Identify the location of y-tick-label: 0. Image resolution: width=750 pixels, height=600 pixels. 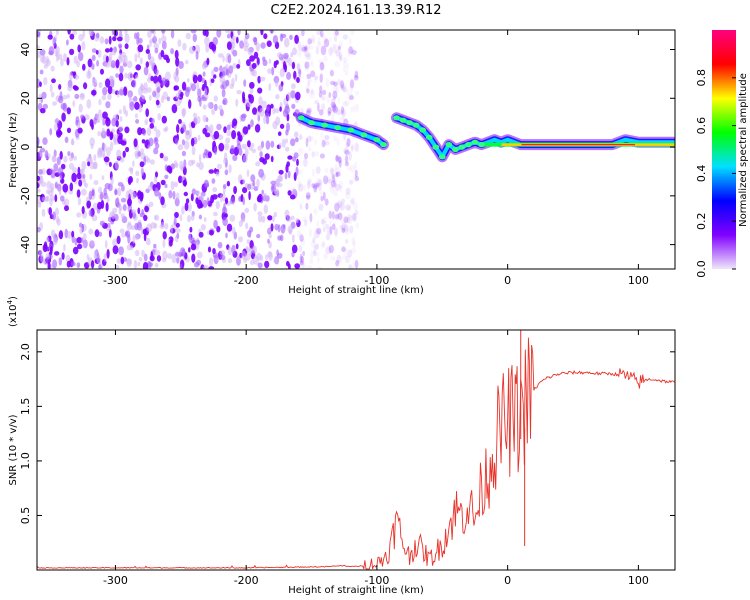
(25, 147).